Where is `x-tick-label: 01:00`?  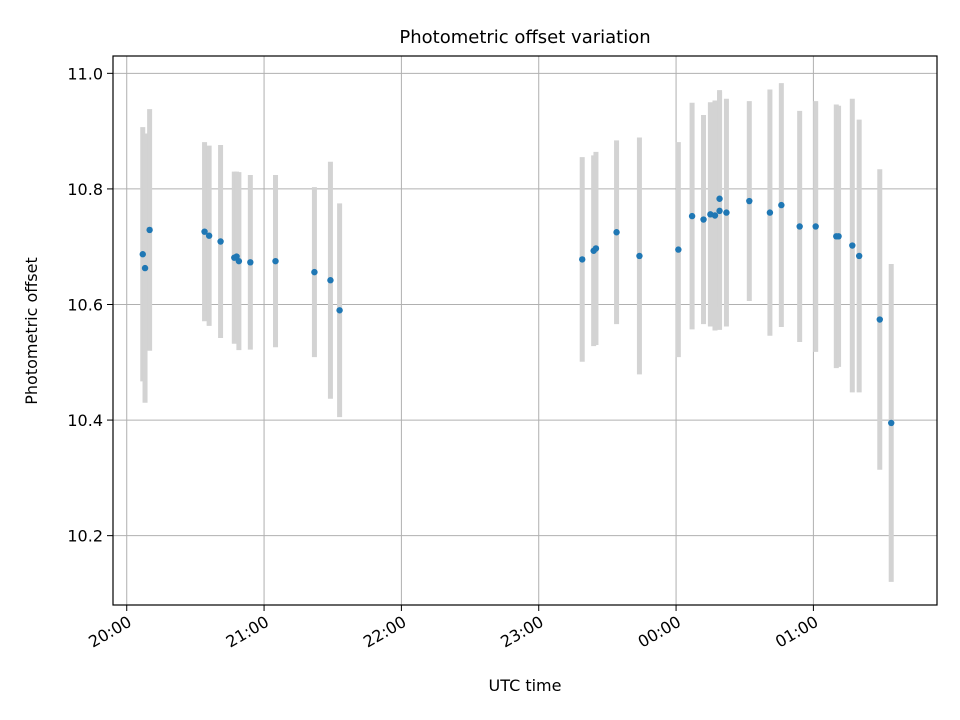
x-tick-label: 01:00 is located at coordinates (796, 632).